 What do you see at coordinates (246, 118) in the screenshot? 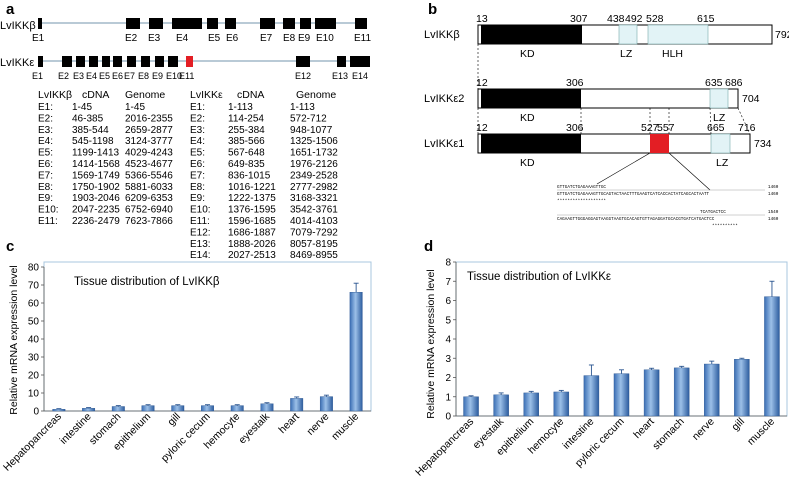
I see `table-e-cdna: 114-254` at bounding box center [246, 118].